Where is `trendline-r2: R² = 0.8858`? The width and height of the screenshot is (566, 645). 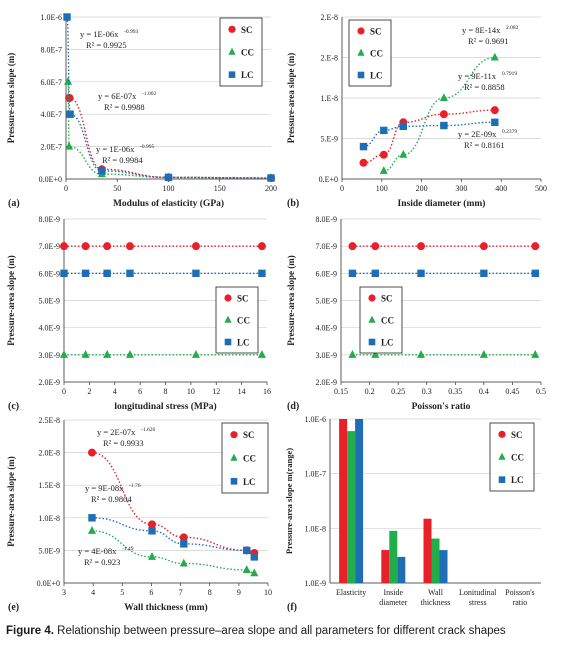
trendline-r2: R² = 0.8858 is located at coordinates (484, 87).